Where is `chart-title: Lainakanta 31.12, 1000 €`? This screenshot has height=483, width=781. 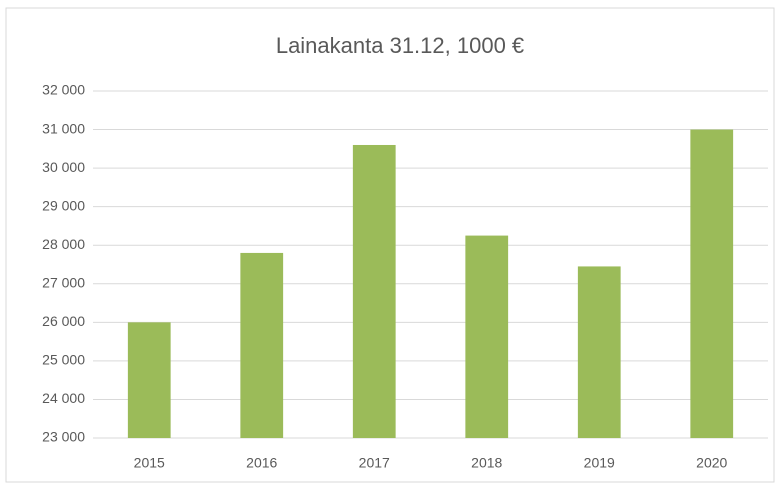 chart-title: Lainakanta 31.12, 1000 € is located at coordinates (400, 45).